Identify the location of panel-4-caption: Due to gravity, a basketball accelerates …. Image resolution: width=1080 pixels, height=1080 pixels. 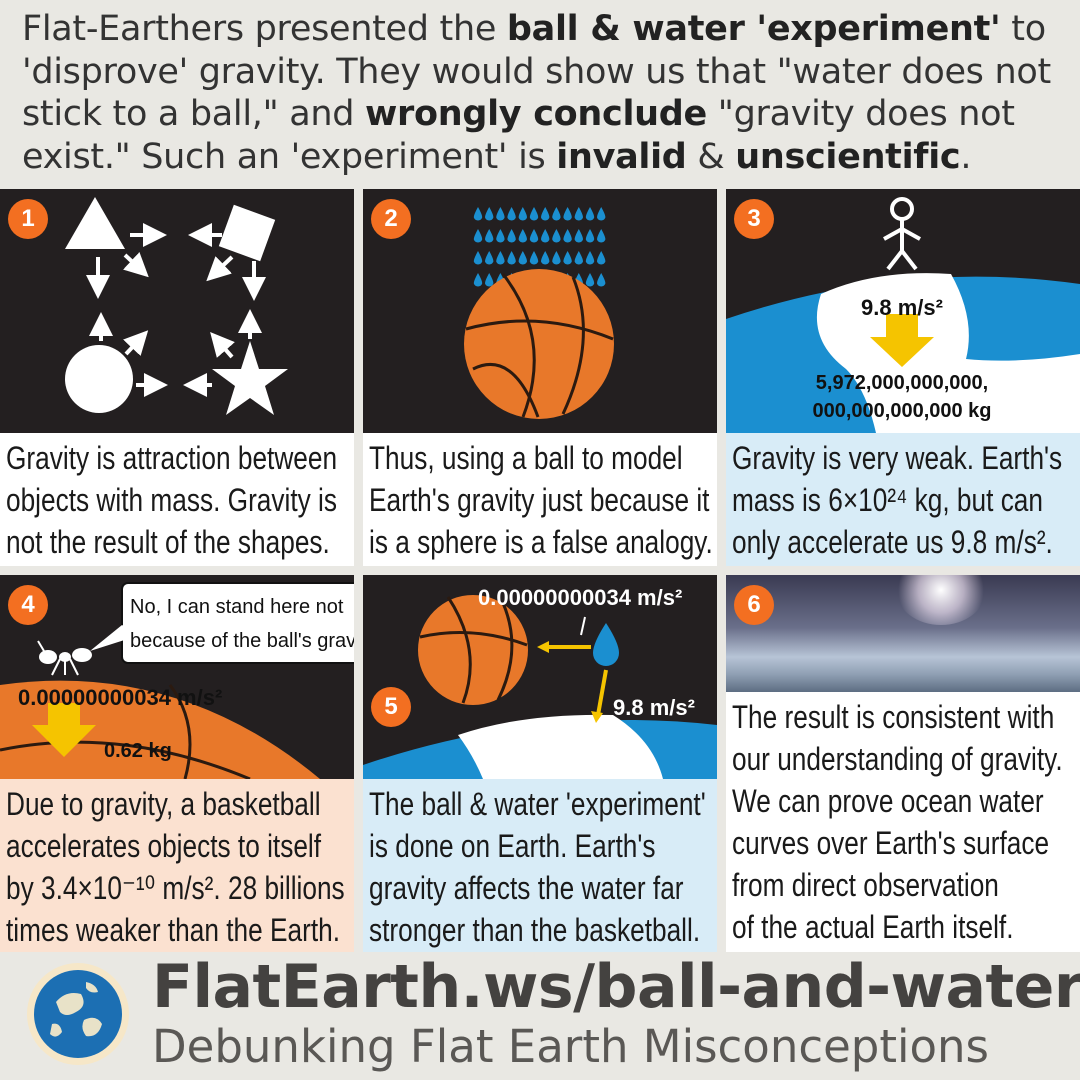
(177, 865).